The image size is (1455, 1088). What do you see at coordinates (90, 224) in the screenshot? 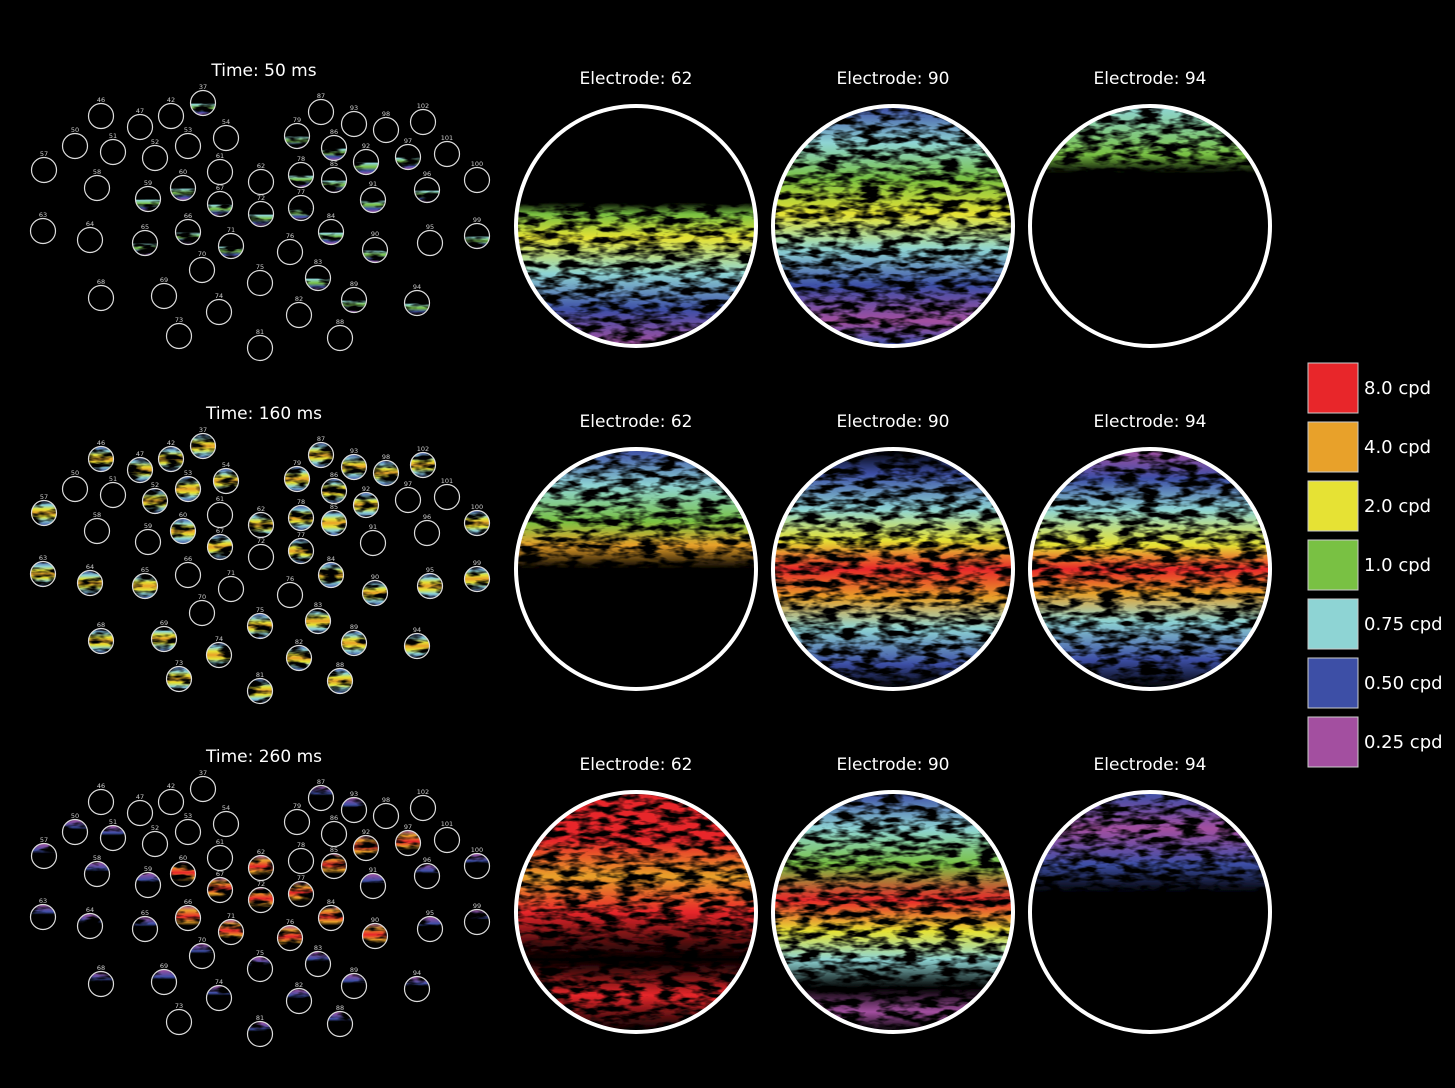
I see `electrode-number: 64` at bounding box center [90, 224].